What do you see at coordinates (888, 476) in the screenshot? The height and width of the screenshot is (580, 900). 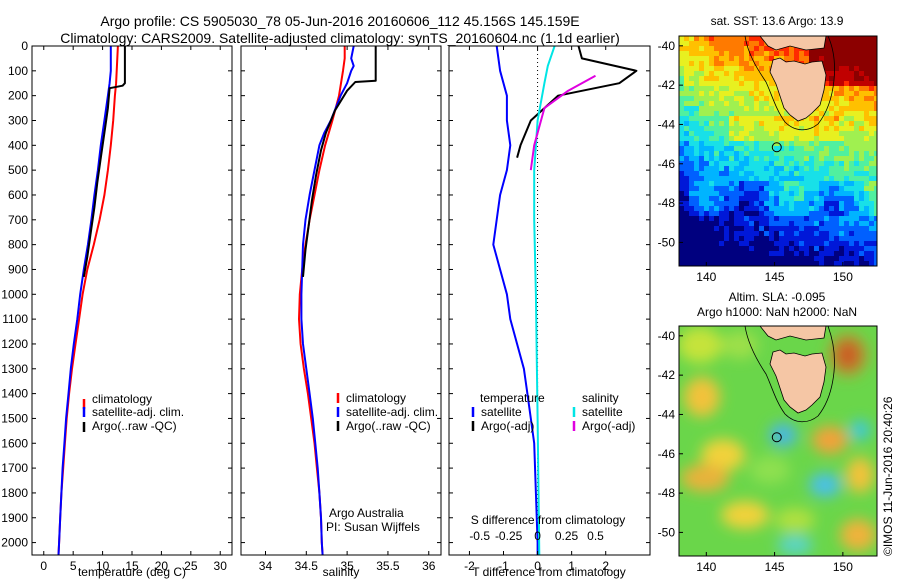 I see `imos-credit: ©IMOS 11-Jun-2016 20:40:26` at bounding box center [888, 476].